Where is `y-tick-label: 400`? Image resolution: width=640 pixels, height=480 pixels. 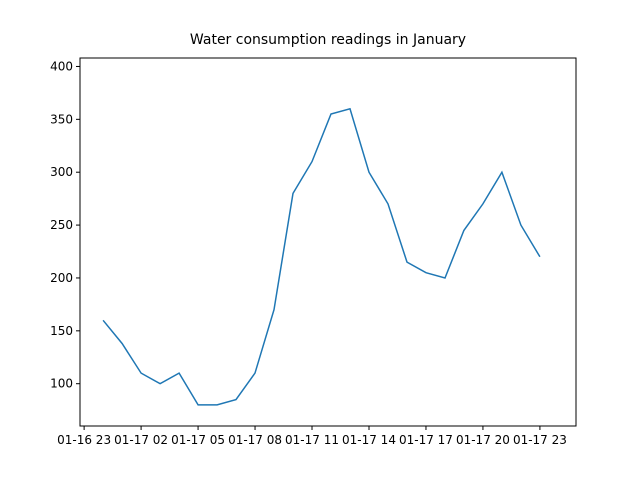
y-tick-label: 400 is located at coordinates (61, 66).